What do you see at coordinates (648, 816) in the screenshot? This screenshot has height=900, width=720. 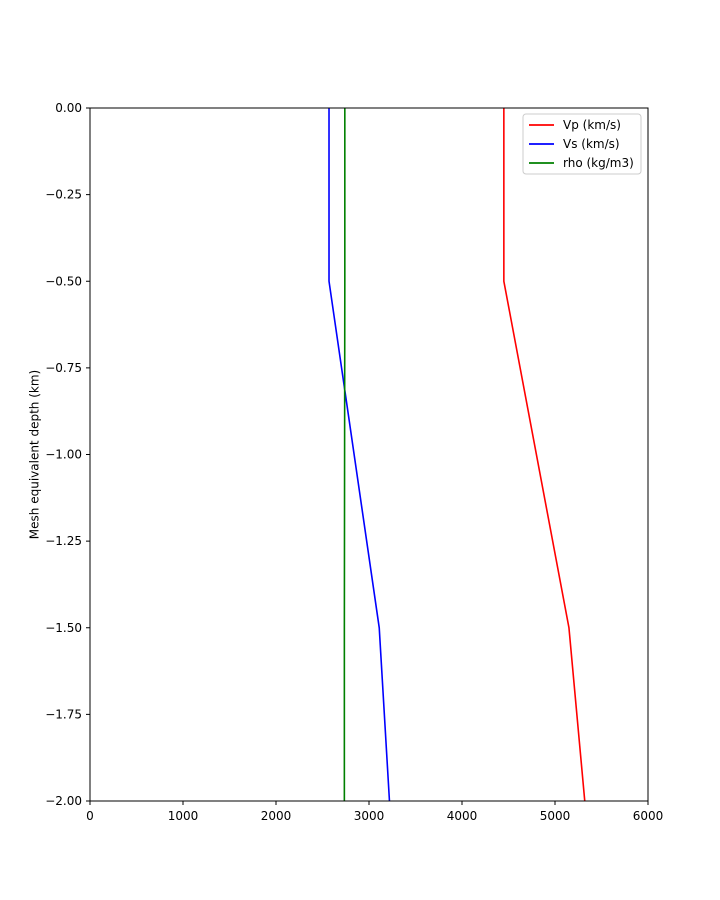 I see `x-tick-label: 6000` at bounding box center [648, 816].